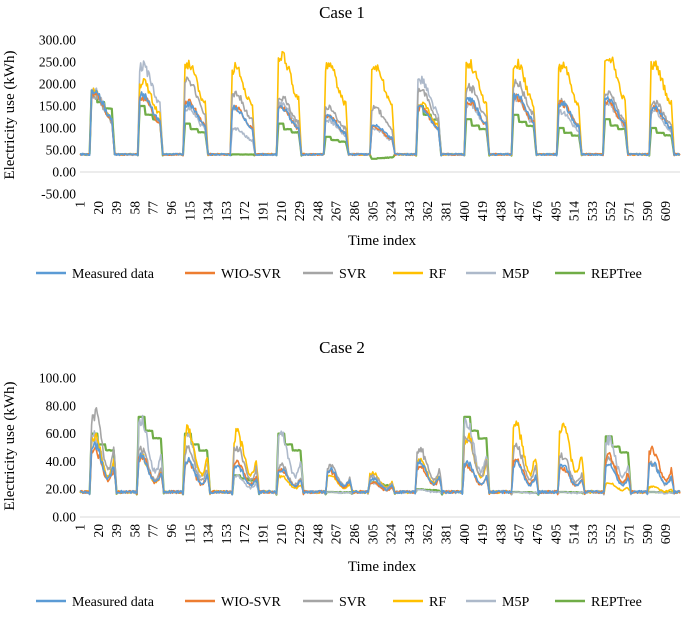 The image size is (685, 618). What do you see at coordinates (519, 534) in the screenshot?
I see `x-tick-label: 457` at bounding box center [519, 534].